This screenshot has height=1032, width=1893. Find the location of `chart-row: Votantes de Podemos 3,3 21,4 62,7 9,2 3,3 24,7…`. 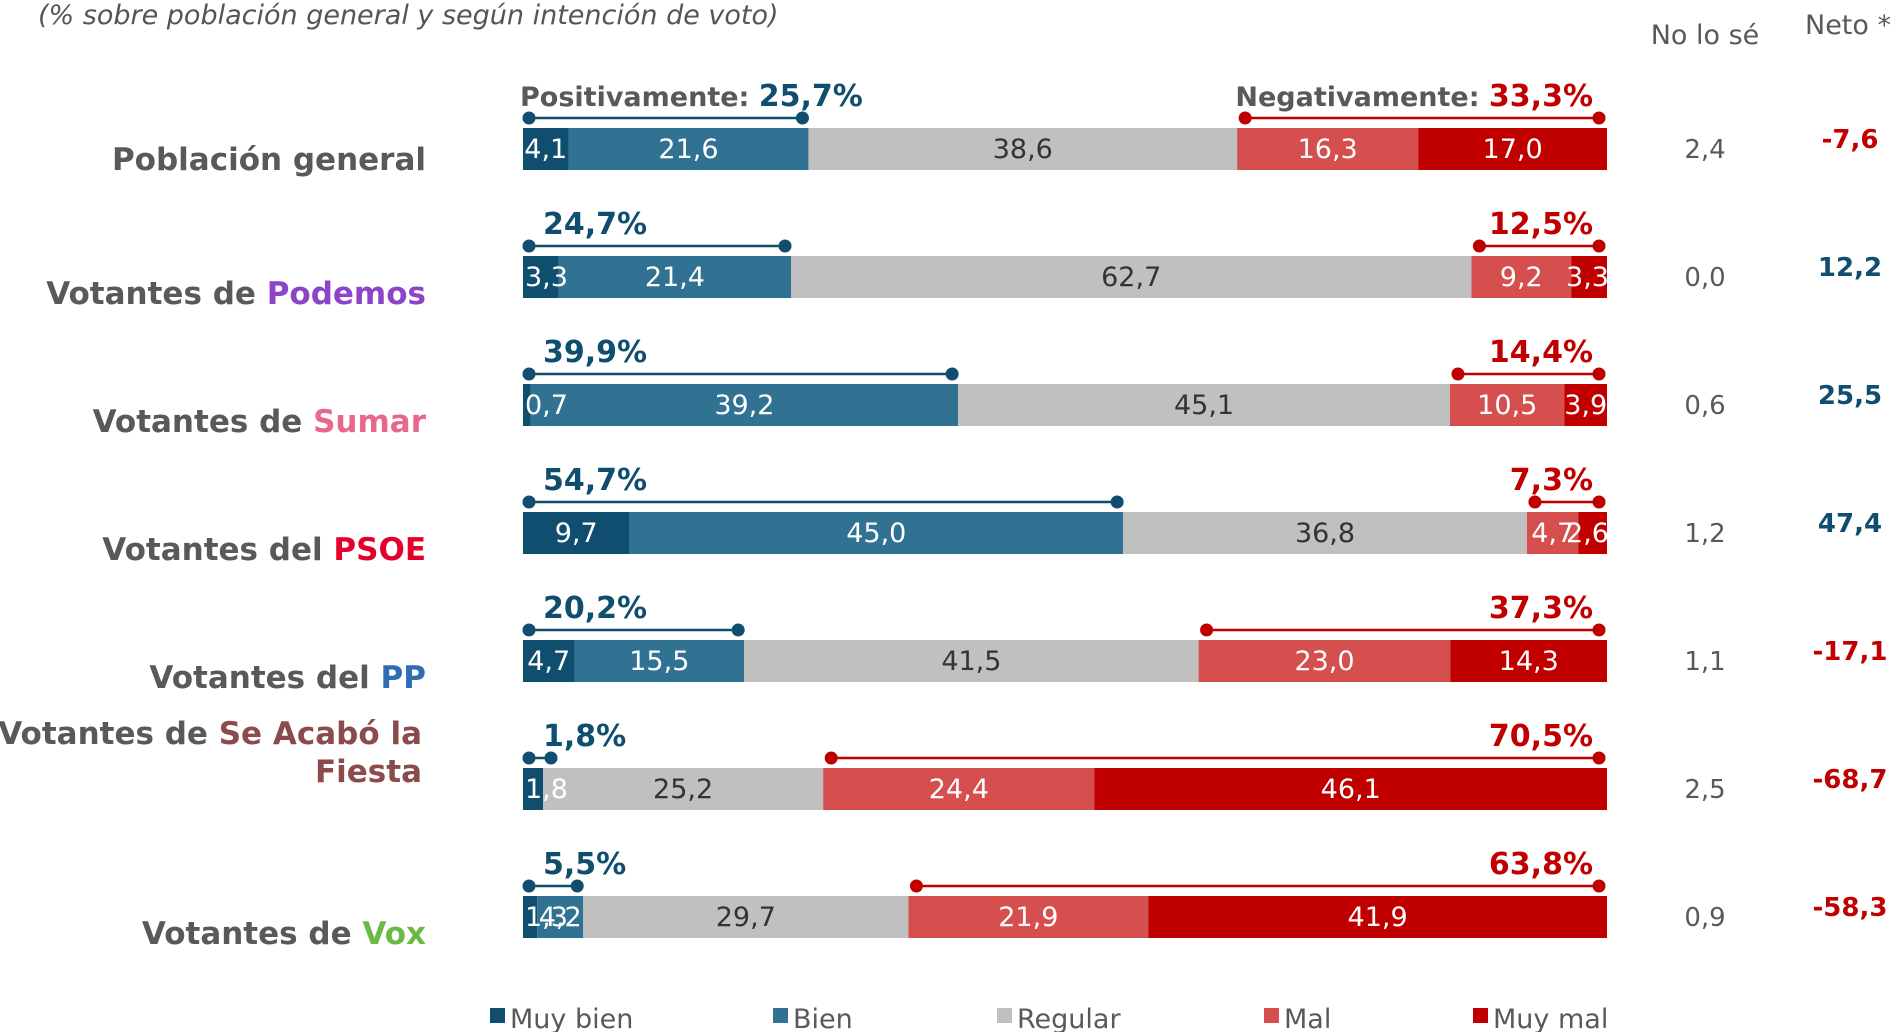

chart-row: Votantes de Podemos 3,3 21,4 62,7 9,2 3,3 24,7… is located at coordinates (964, 259).